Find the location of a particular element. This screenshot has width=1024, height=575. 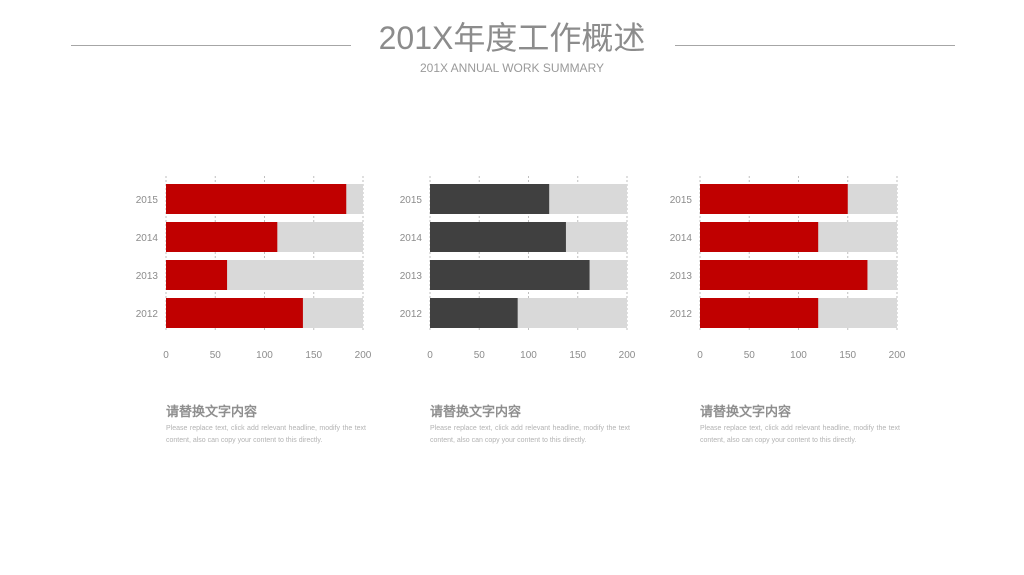

caption-title-3: 请替换文字内容 is located at coordinates (746, 411).